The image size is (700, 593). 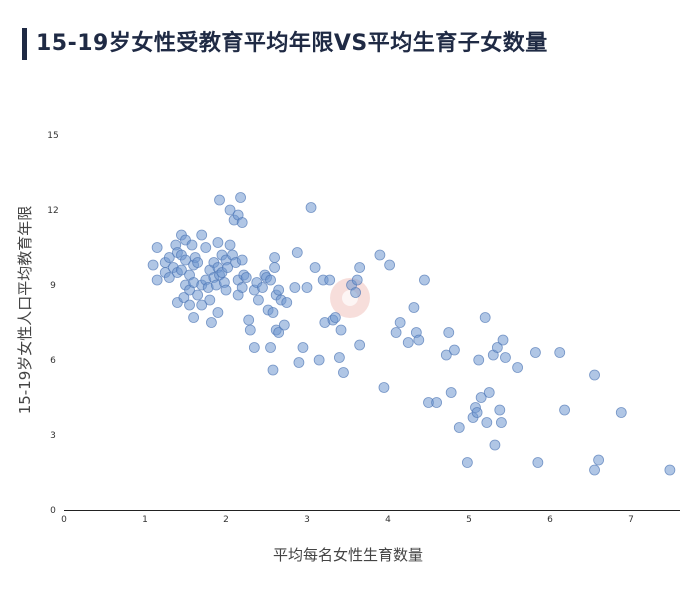 I want to click on y-tick-label: 9, so click(x=53, y=286).